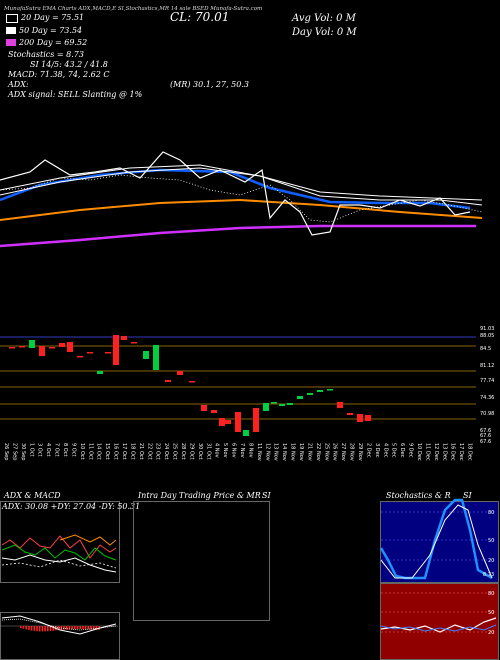 This screenshot has width=500, height=660. Describe the element at coordinates (46, 54) in the screenshot. I see `stochastics-text: Stochastics = 8.73` at that location.